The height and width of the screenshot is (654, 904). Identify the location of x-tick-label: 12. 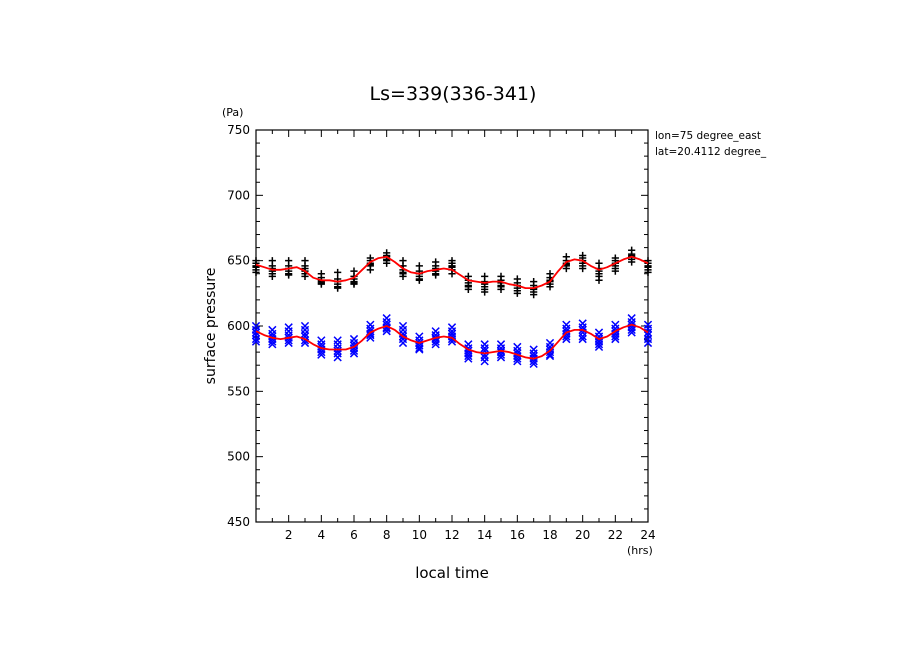
(451, 535).